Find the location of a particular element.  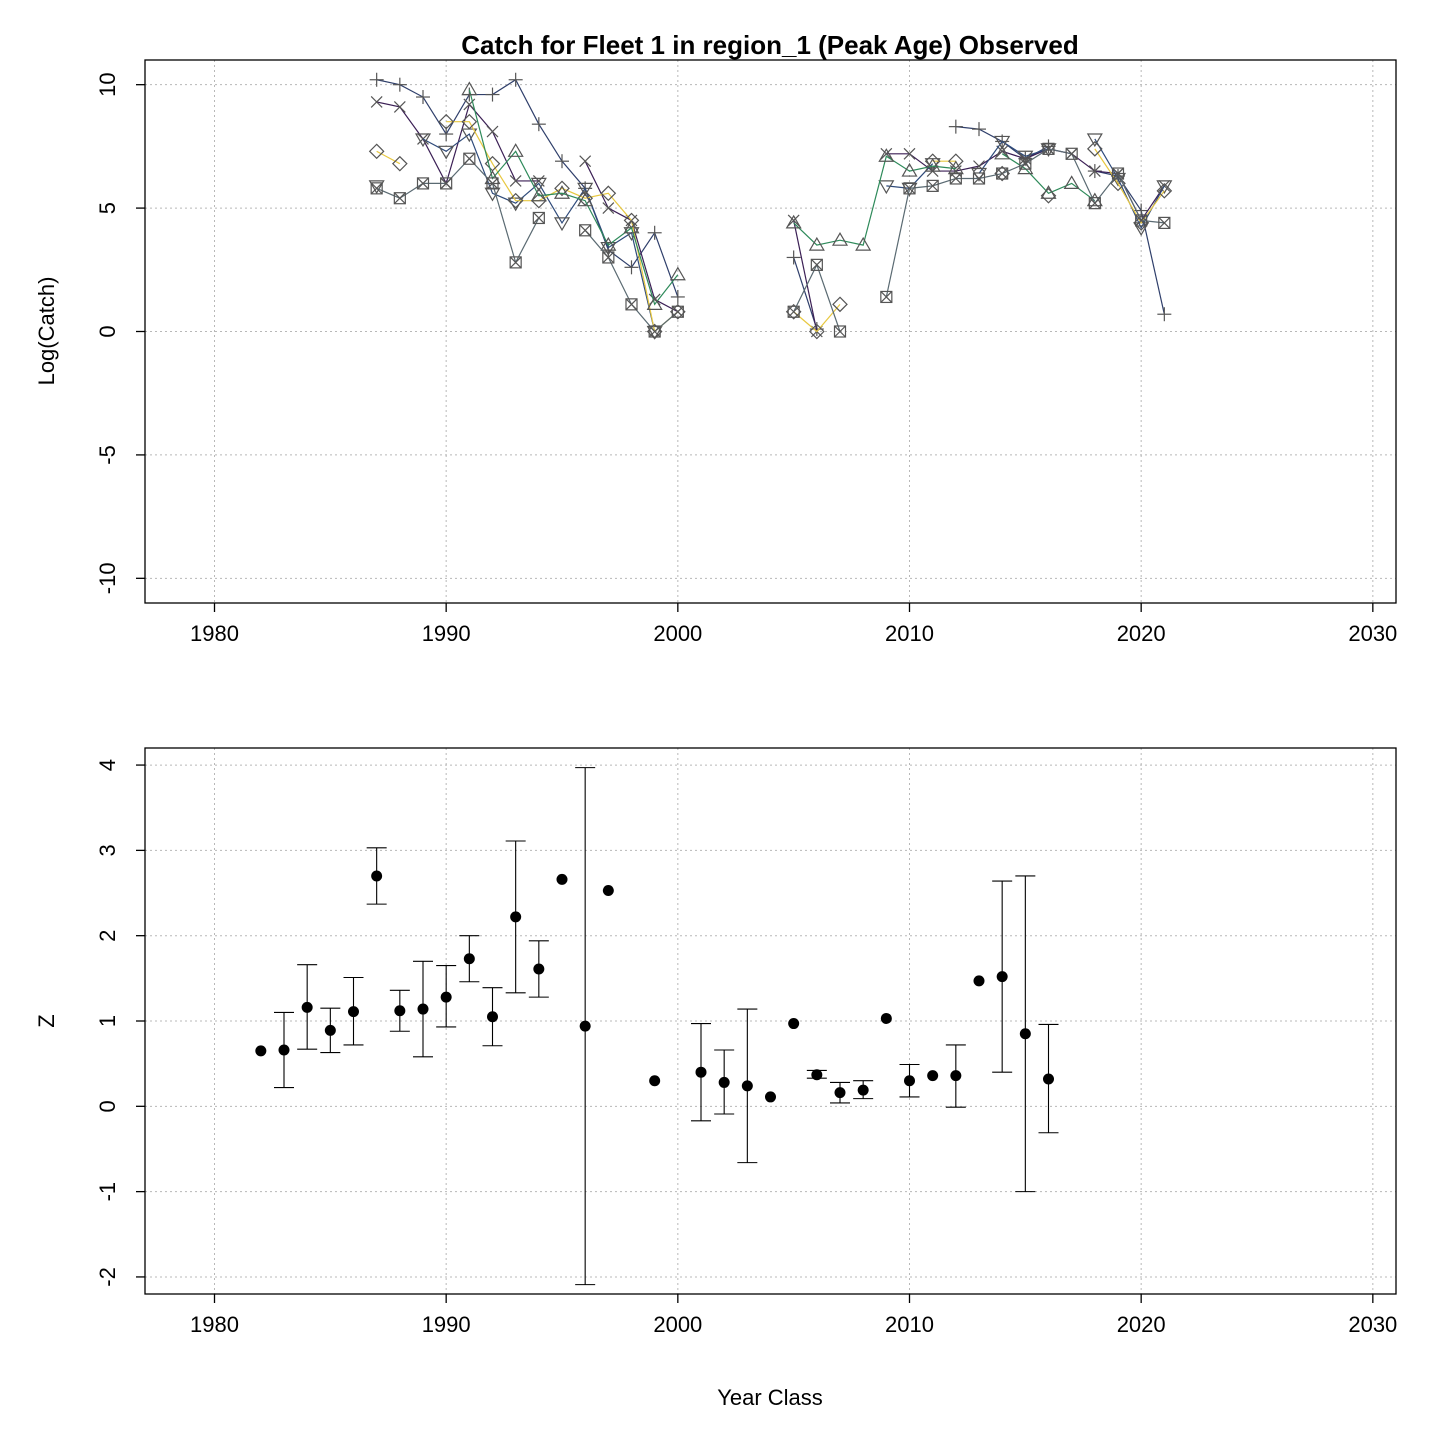

series-cross is located at coordinates (770, 204).